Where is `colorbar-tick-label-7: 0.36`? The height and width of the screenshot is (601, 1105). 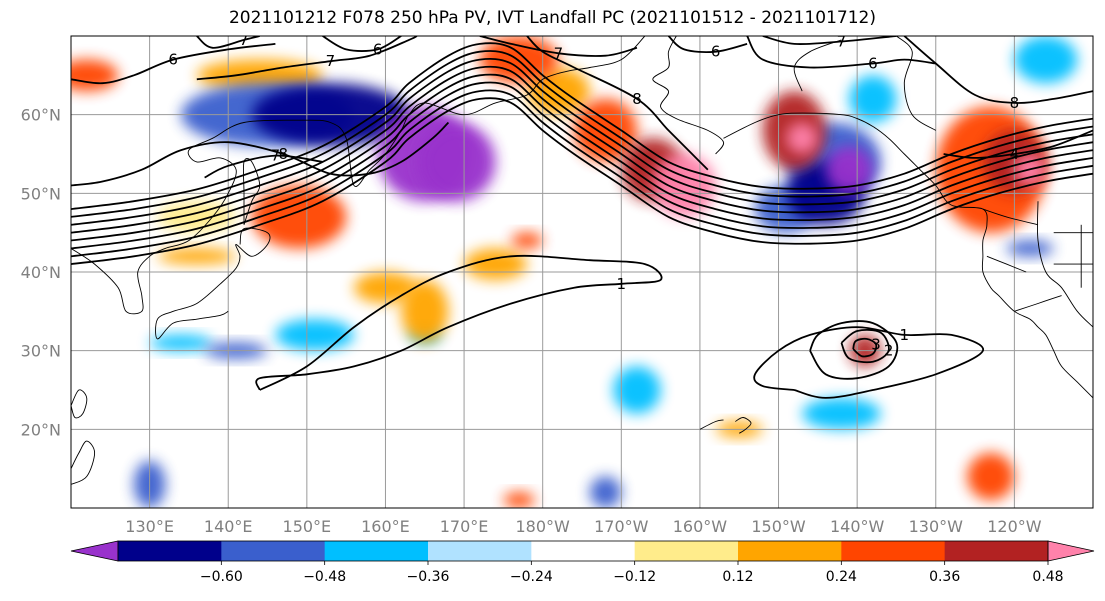 colorbar-tick-label-7: 0.36 is located at coordinates (944, 577).